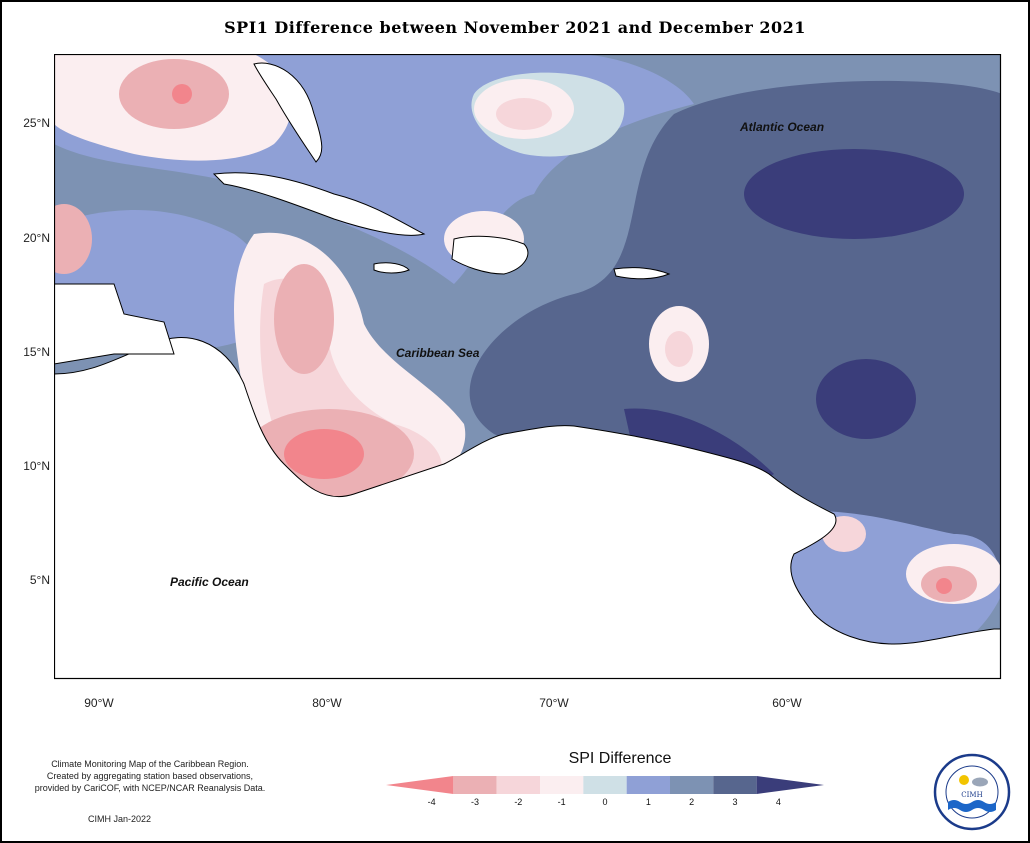  What do you see at coordinates (782, 127) in the screenshot?
I see `label-atlantic-ocean: Atlantic Ocean` at bounding box center [782, 127].